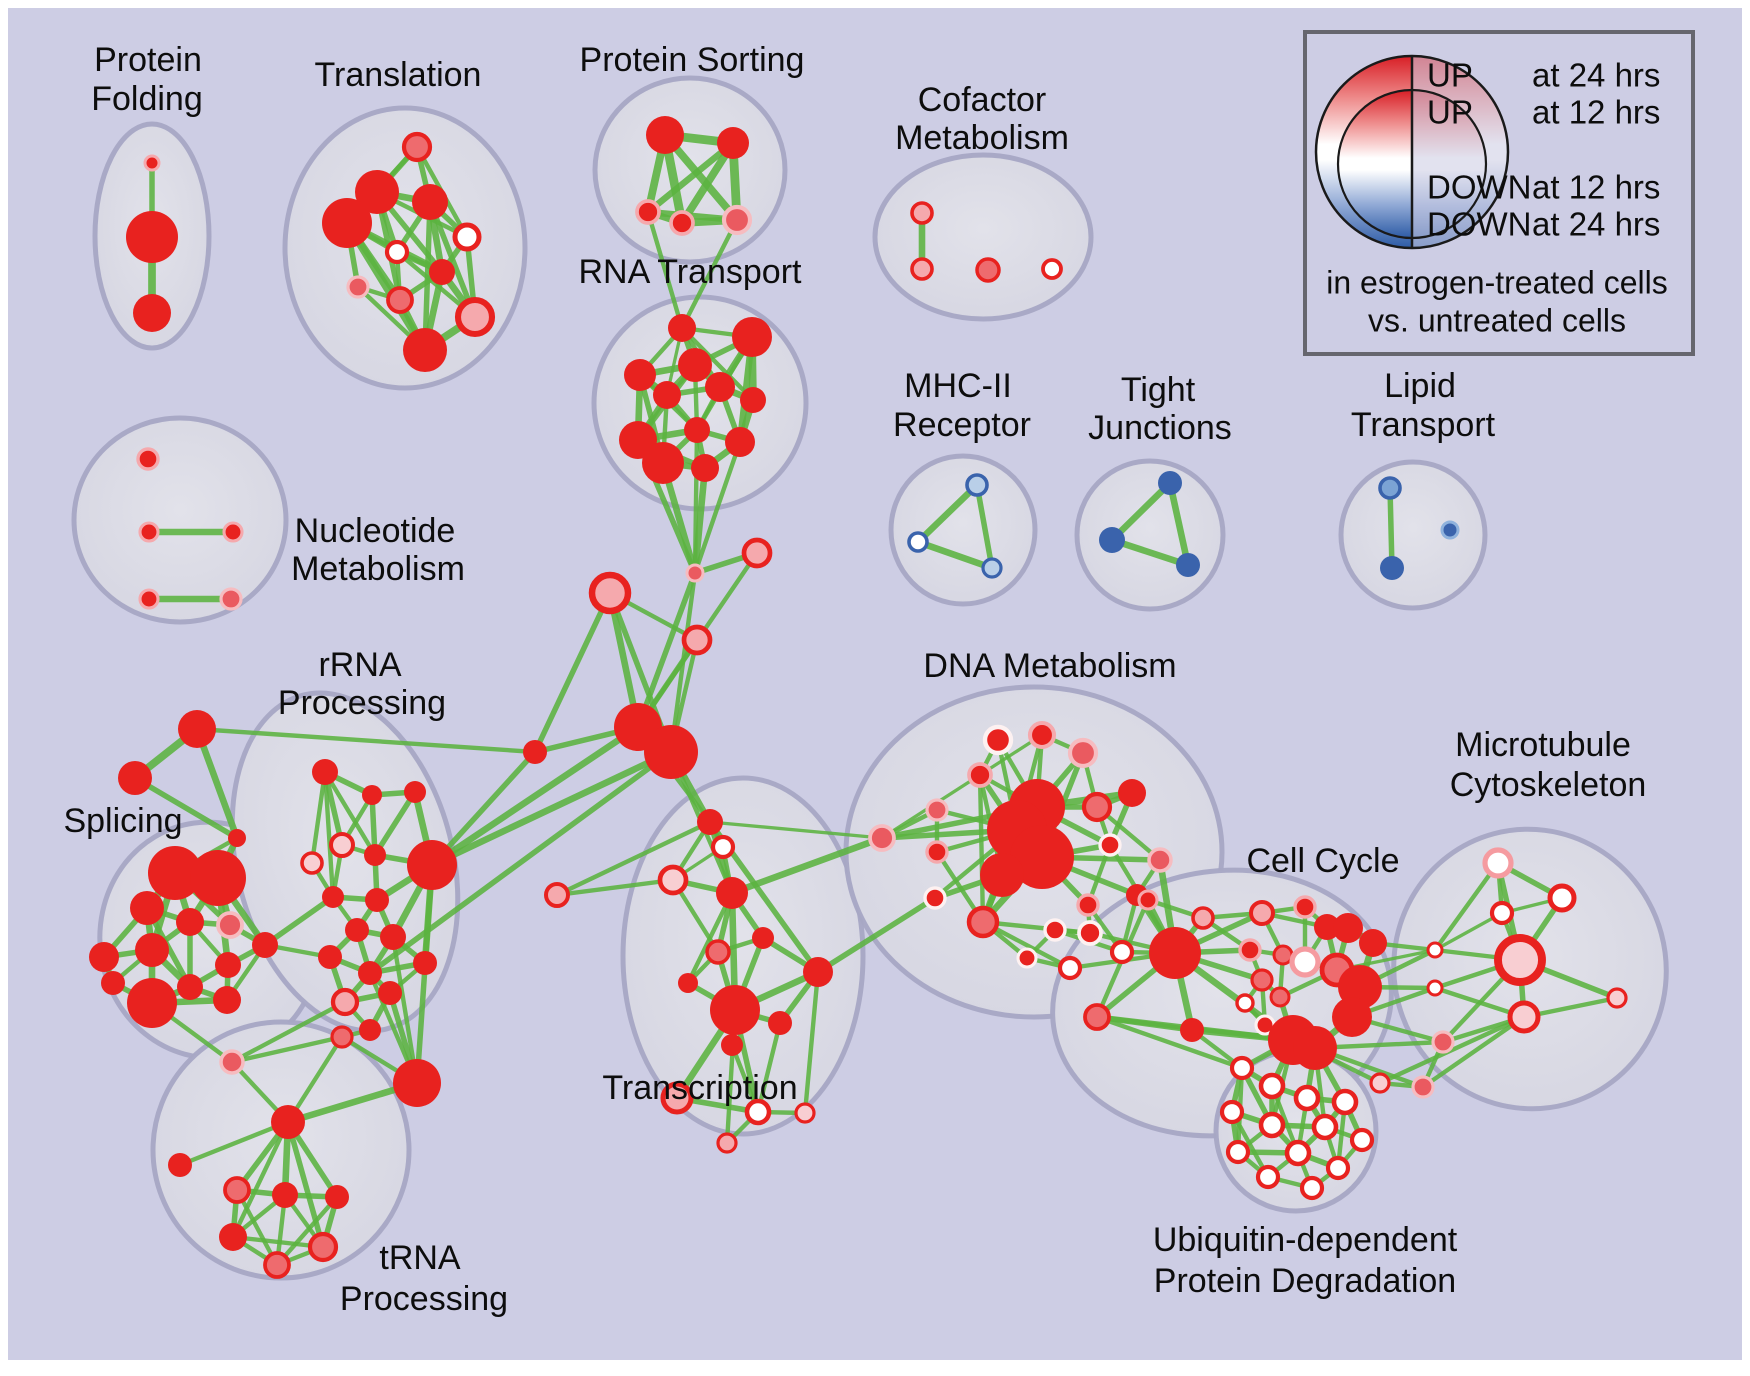 The image size is (1750, 1376). Describe the element at coordinates (1596, 75) in the screenshot. I see `legend-time-label: at 24 hrs` at that location.